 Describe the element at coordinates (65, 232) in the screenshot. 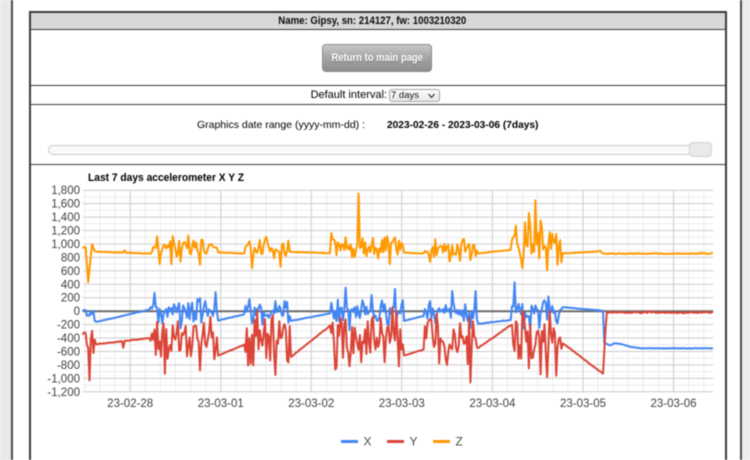

I see `svg-text: 1,200` at that location.